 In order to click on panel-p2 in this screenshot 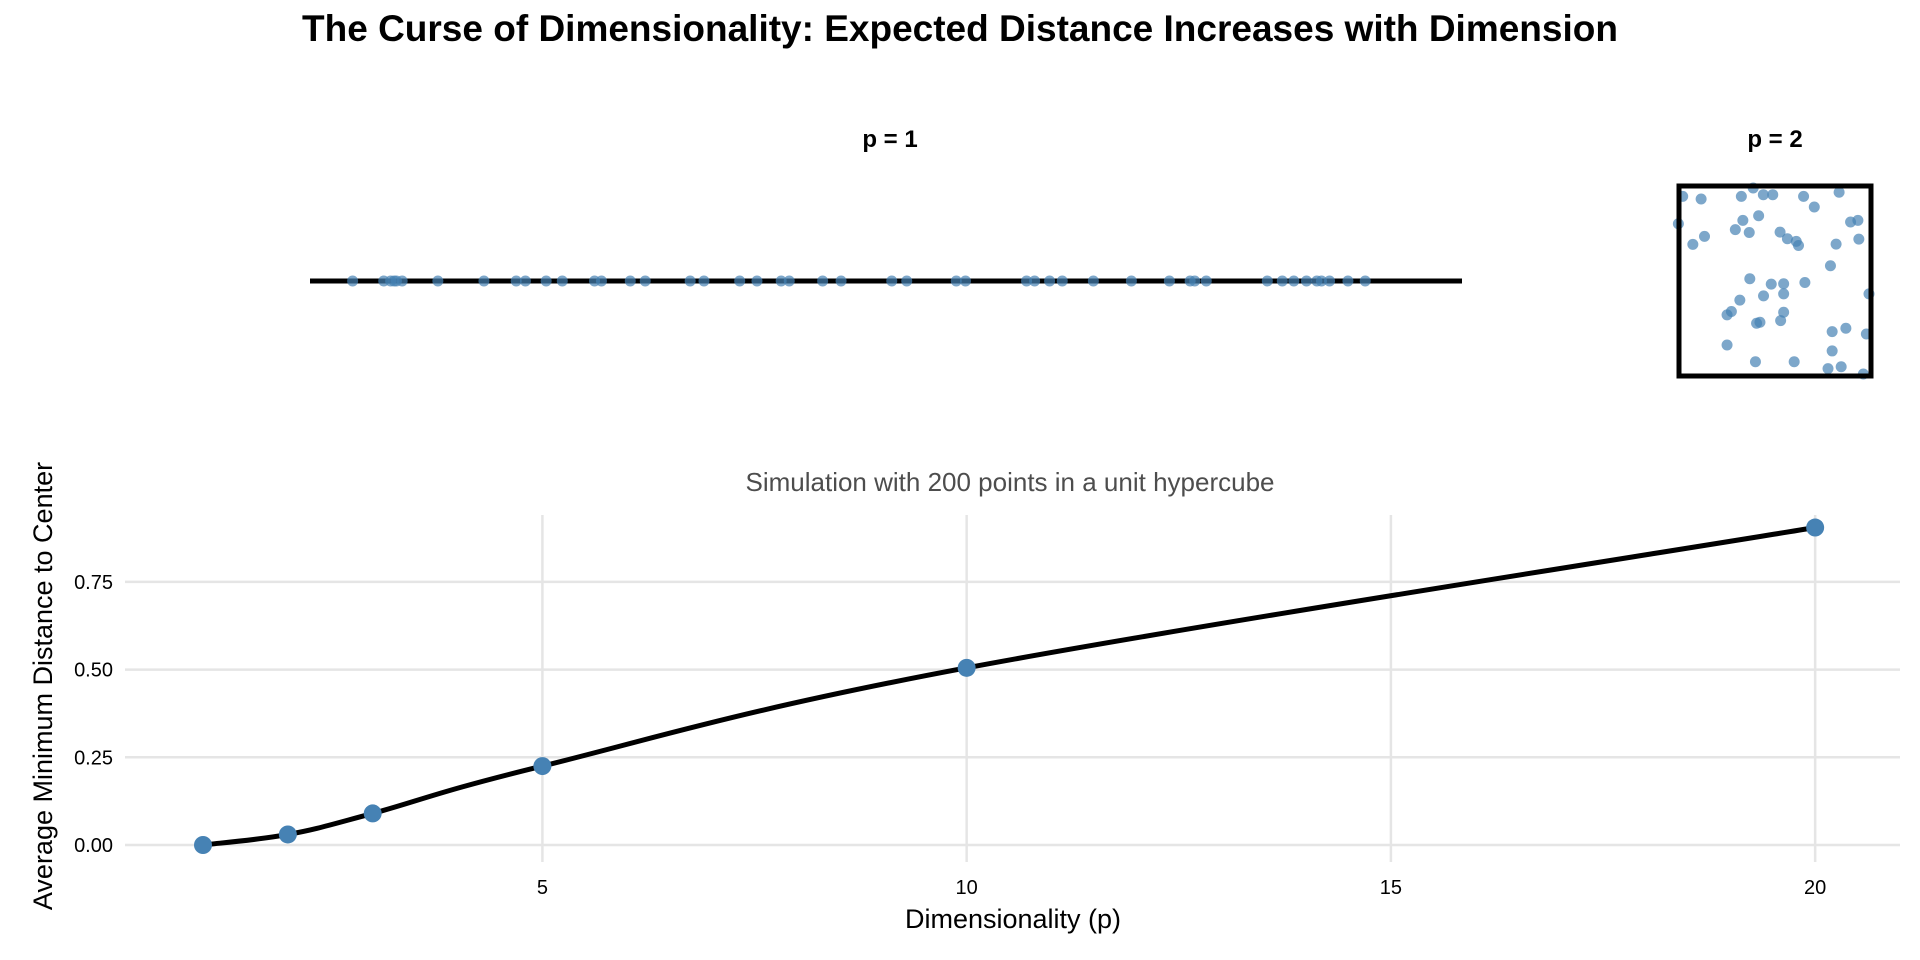, I will do `click(1773, 281)`.